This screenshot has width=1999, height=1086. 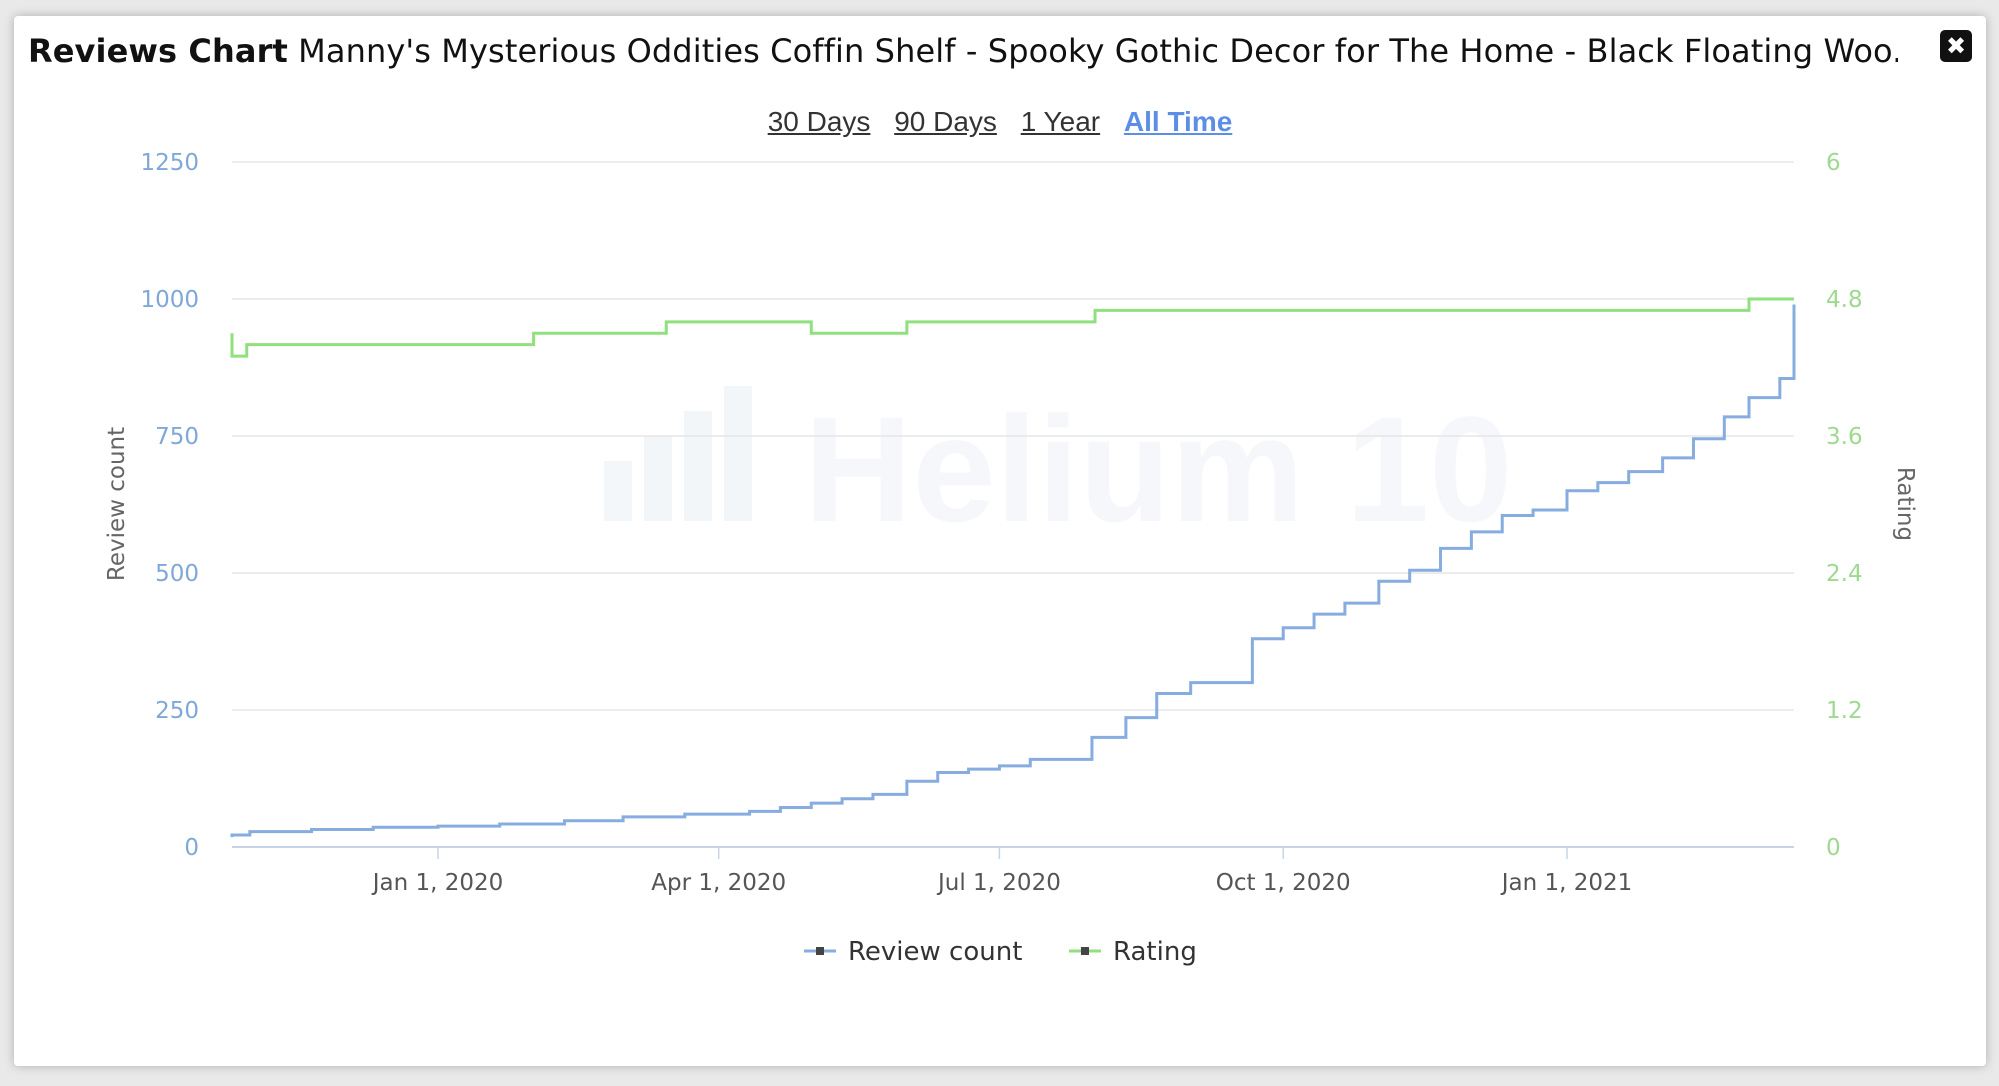 I want to click on legend-label: Review count, so click(x=935, y=952).